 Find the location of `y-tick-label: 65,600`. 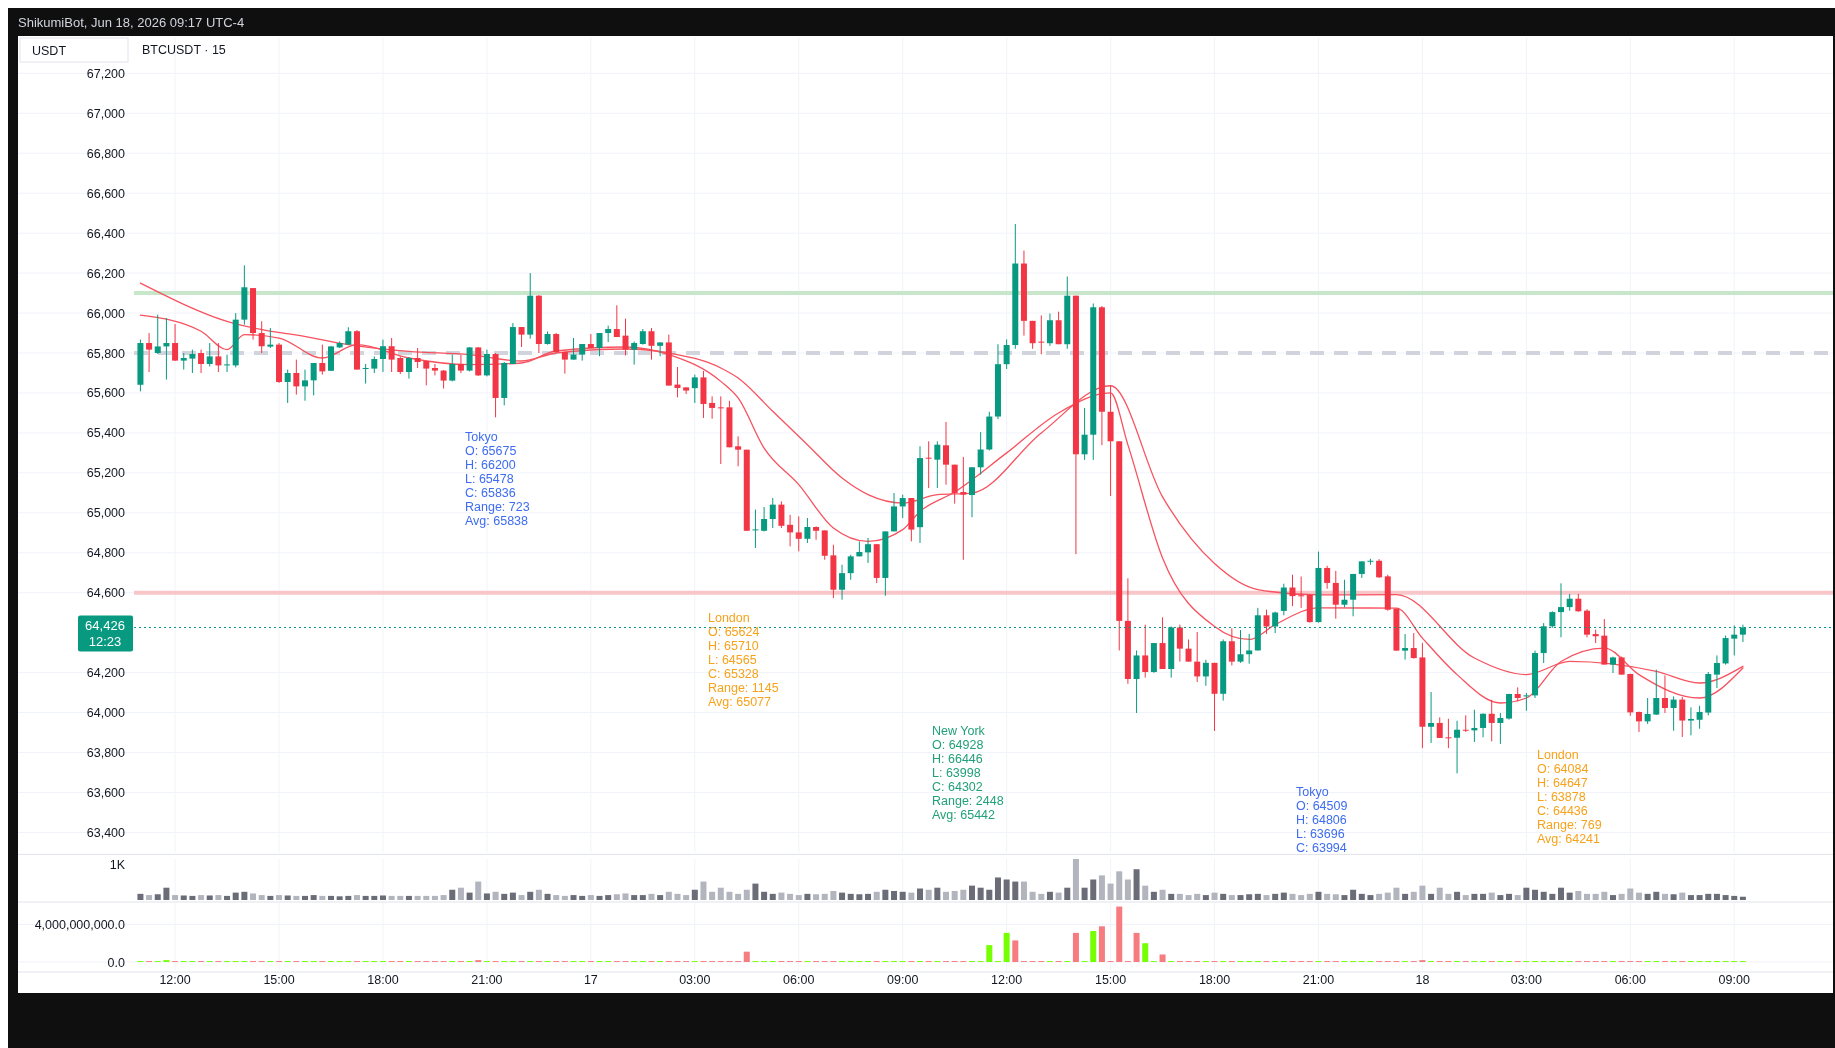

y-tick-label: 65,600 is located at coordinates (106, 393).